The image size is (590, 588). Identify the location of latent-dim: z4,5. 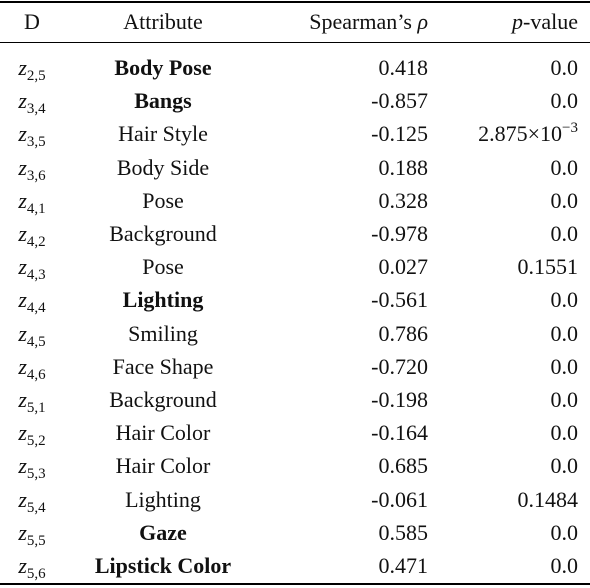
(66, 335).